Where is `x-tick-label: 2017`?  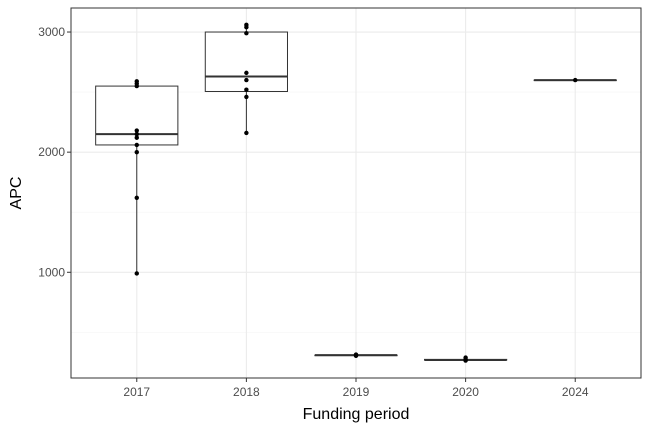
x-tick-label: 2017 is located at coordinates (136, 392).